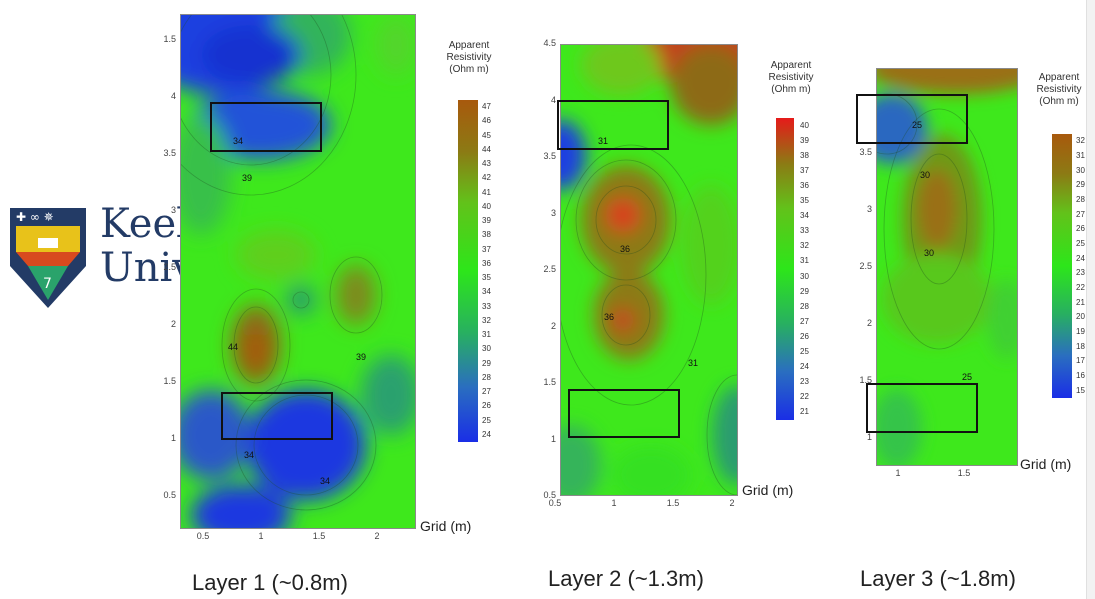 This screenshot has width=1095, height=599. I want to click on contour-label: 25, so click(967, 377).